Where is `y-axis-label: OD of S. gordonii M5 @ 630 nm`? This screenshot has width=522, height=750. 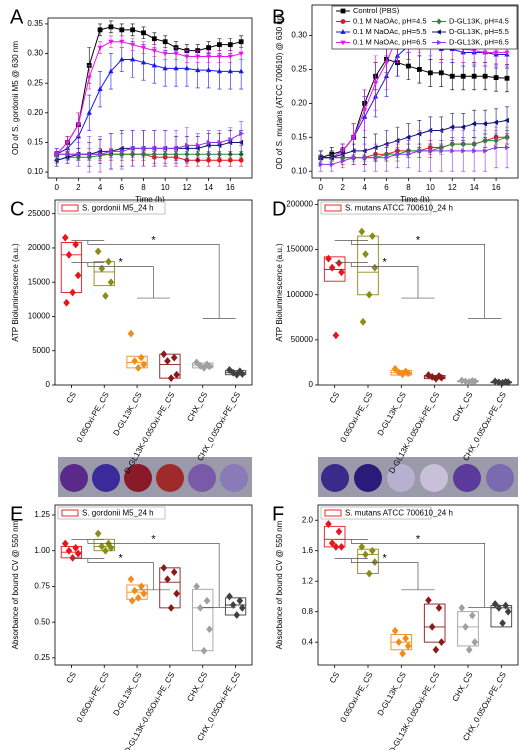
y-axis-label: OD of S. gordonii M5 @ 630 nm is located at coordinates (15, 98).